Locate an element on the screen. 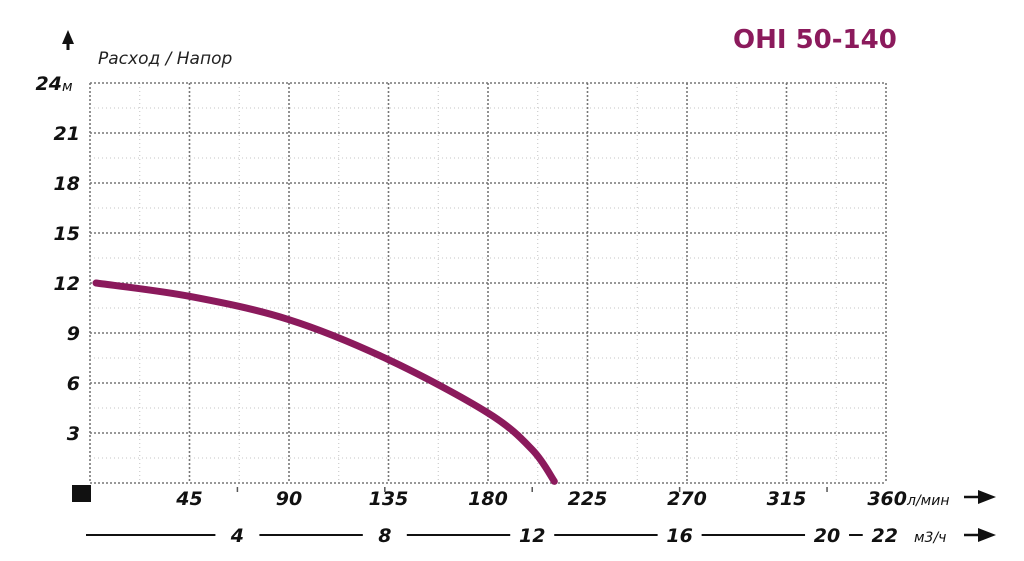  x-tick-label: 270 is located at coordinates (687, 499).